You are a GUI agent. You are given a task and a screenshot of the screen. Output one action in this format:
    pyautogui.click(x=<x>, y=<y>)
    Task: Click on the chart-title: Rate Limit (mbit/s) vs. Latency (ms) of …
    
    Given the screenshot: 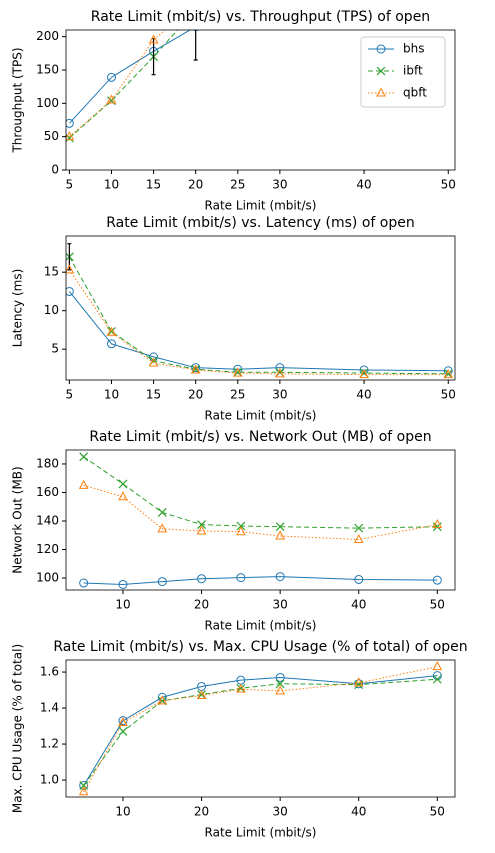 What is the action you would take?
    pyautogui.click(x=260, y=223)
    